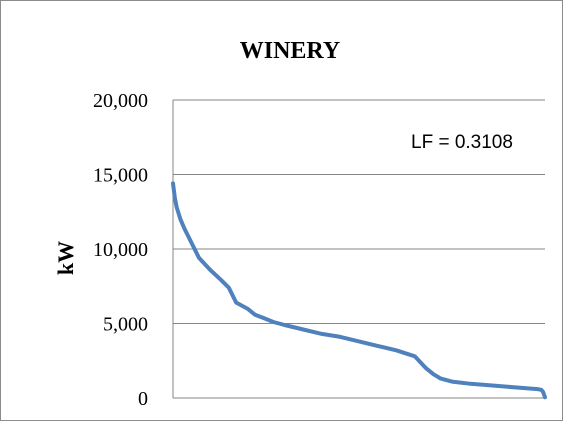 This screenshot has width=563, height=421. What do you see at coordinates (290, 51) in the screenshot?
I see `chart-title: WINERY` at bounding box center [290, 51].